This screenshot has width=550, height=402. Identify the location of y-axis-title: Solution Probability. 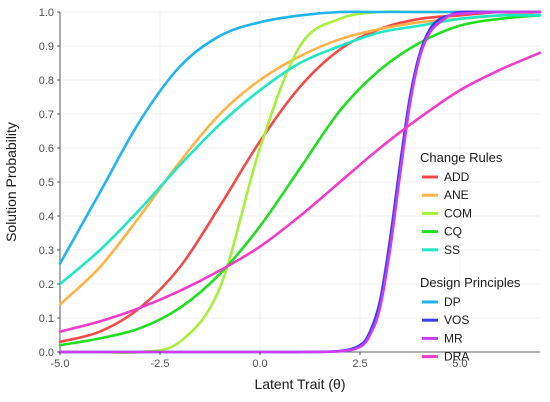
(11, 182).